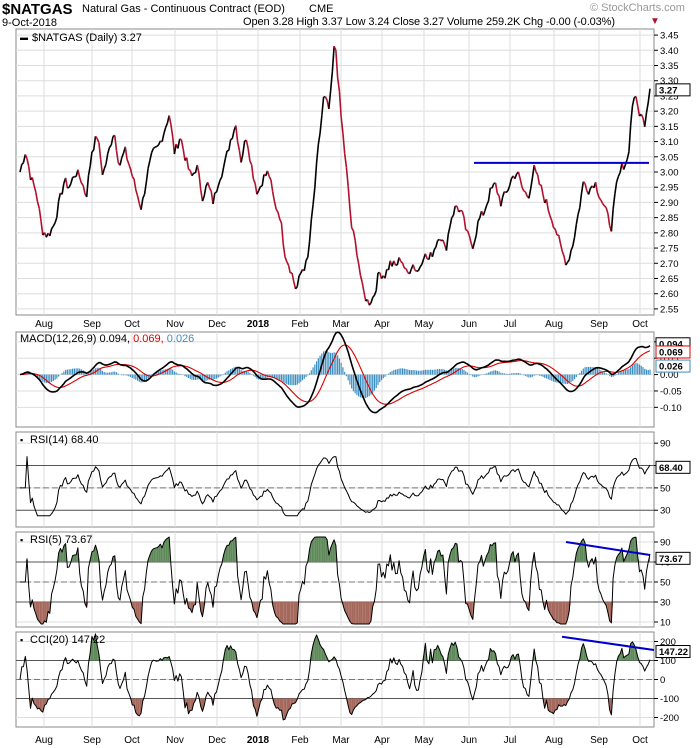  What do you see at coordinates (669, 36) in the screenshot?
I see `price-ytick-label: 3.45` at bounding box center [669, 36].